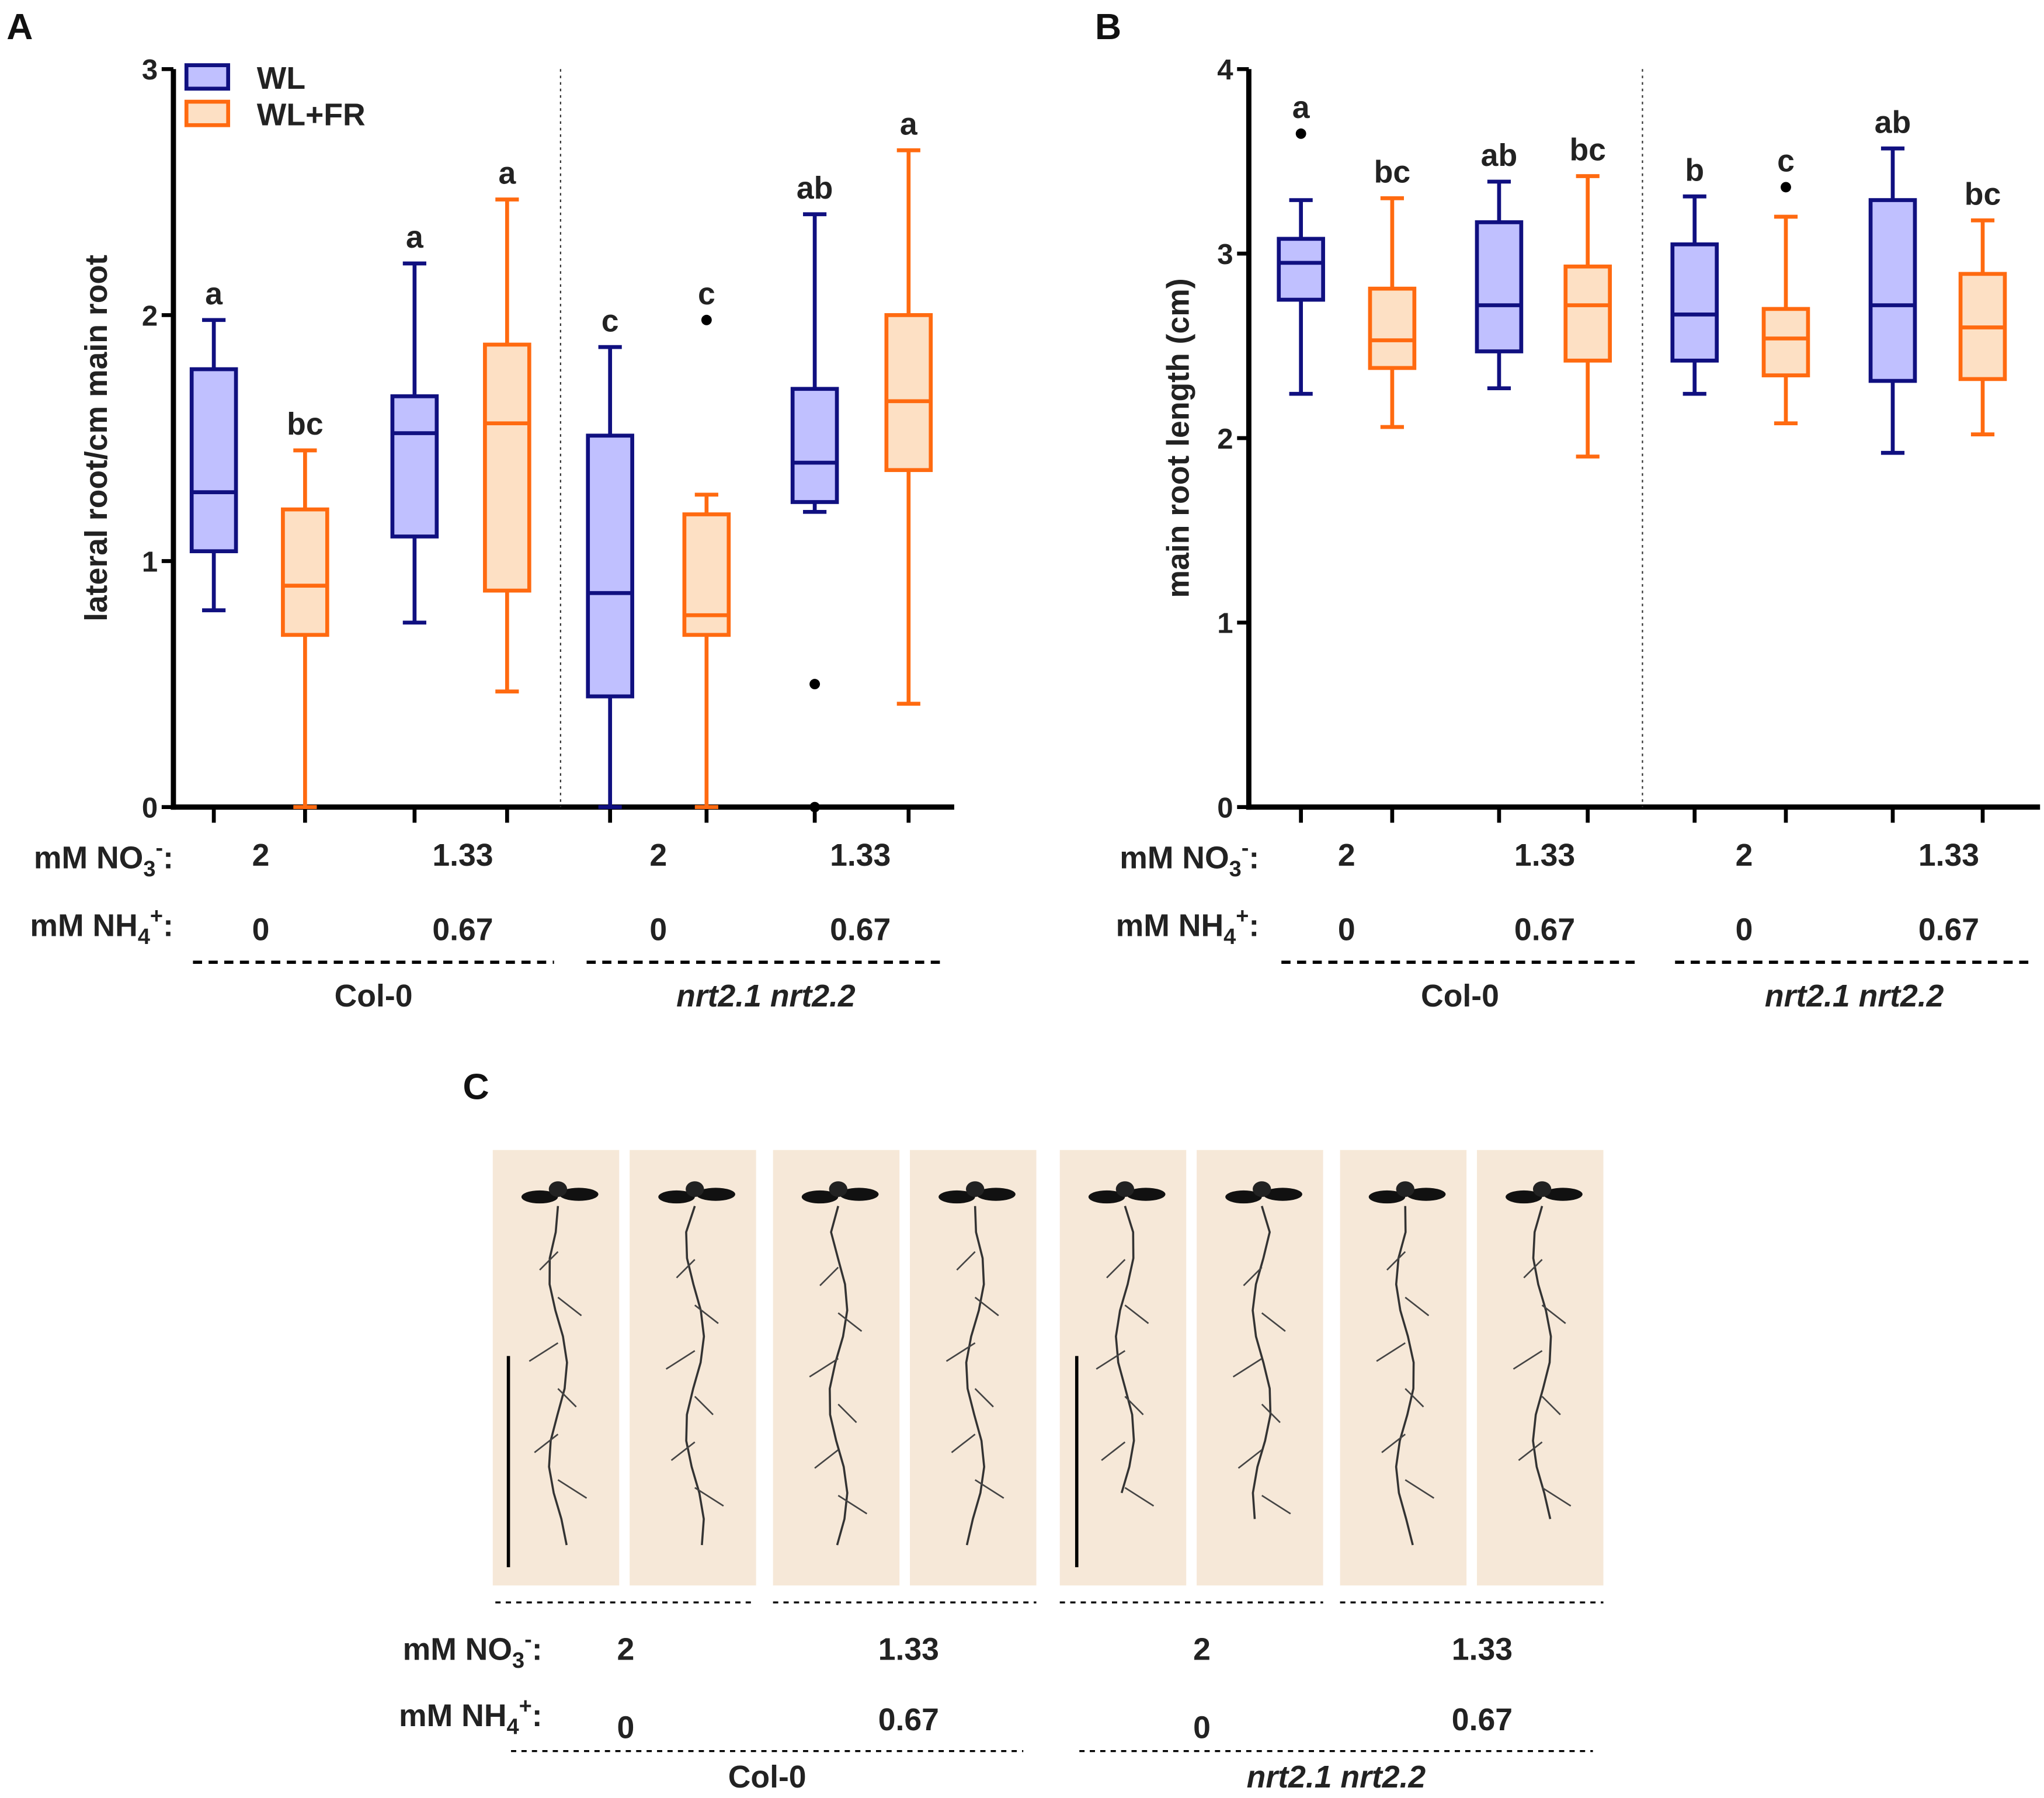 Image resolution: width=2044 pixels, height=1798 pixels. I want to click on no3-row-label-sup: -, so click(1245, 848).